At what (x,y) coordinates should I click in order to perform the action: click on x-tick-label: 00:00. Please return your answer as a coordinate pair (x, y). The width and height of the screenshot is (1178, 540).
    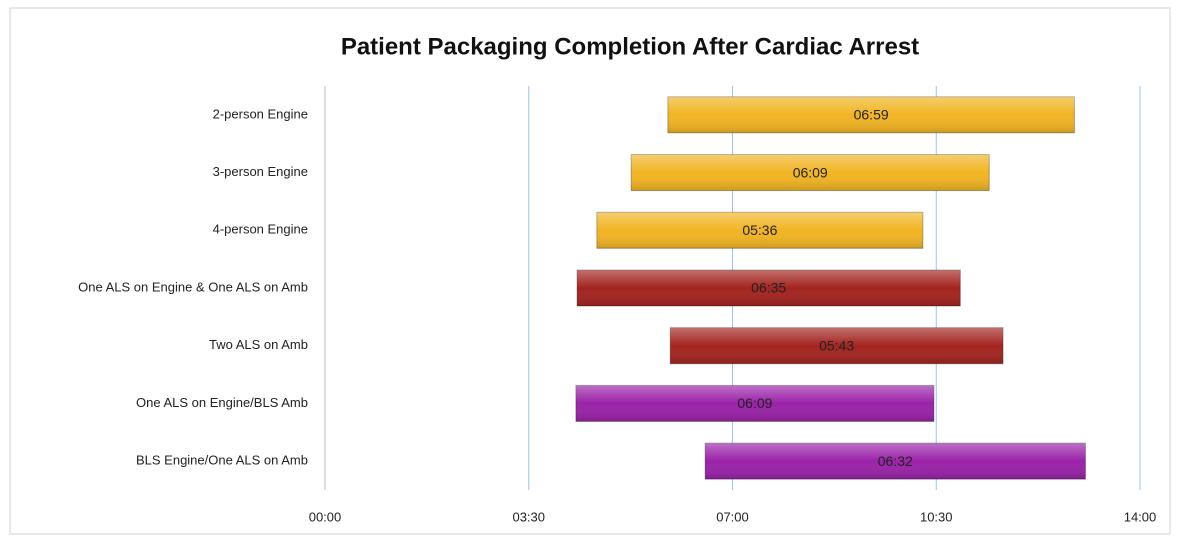
    Looking at the image, I should click on (325, 516).